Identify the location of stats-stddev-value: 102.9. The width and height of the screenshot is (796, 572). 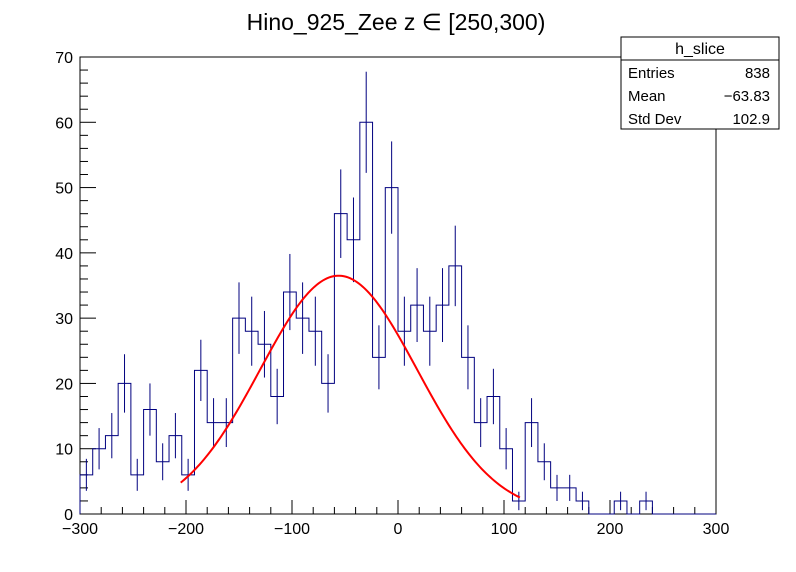
(751, 119).